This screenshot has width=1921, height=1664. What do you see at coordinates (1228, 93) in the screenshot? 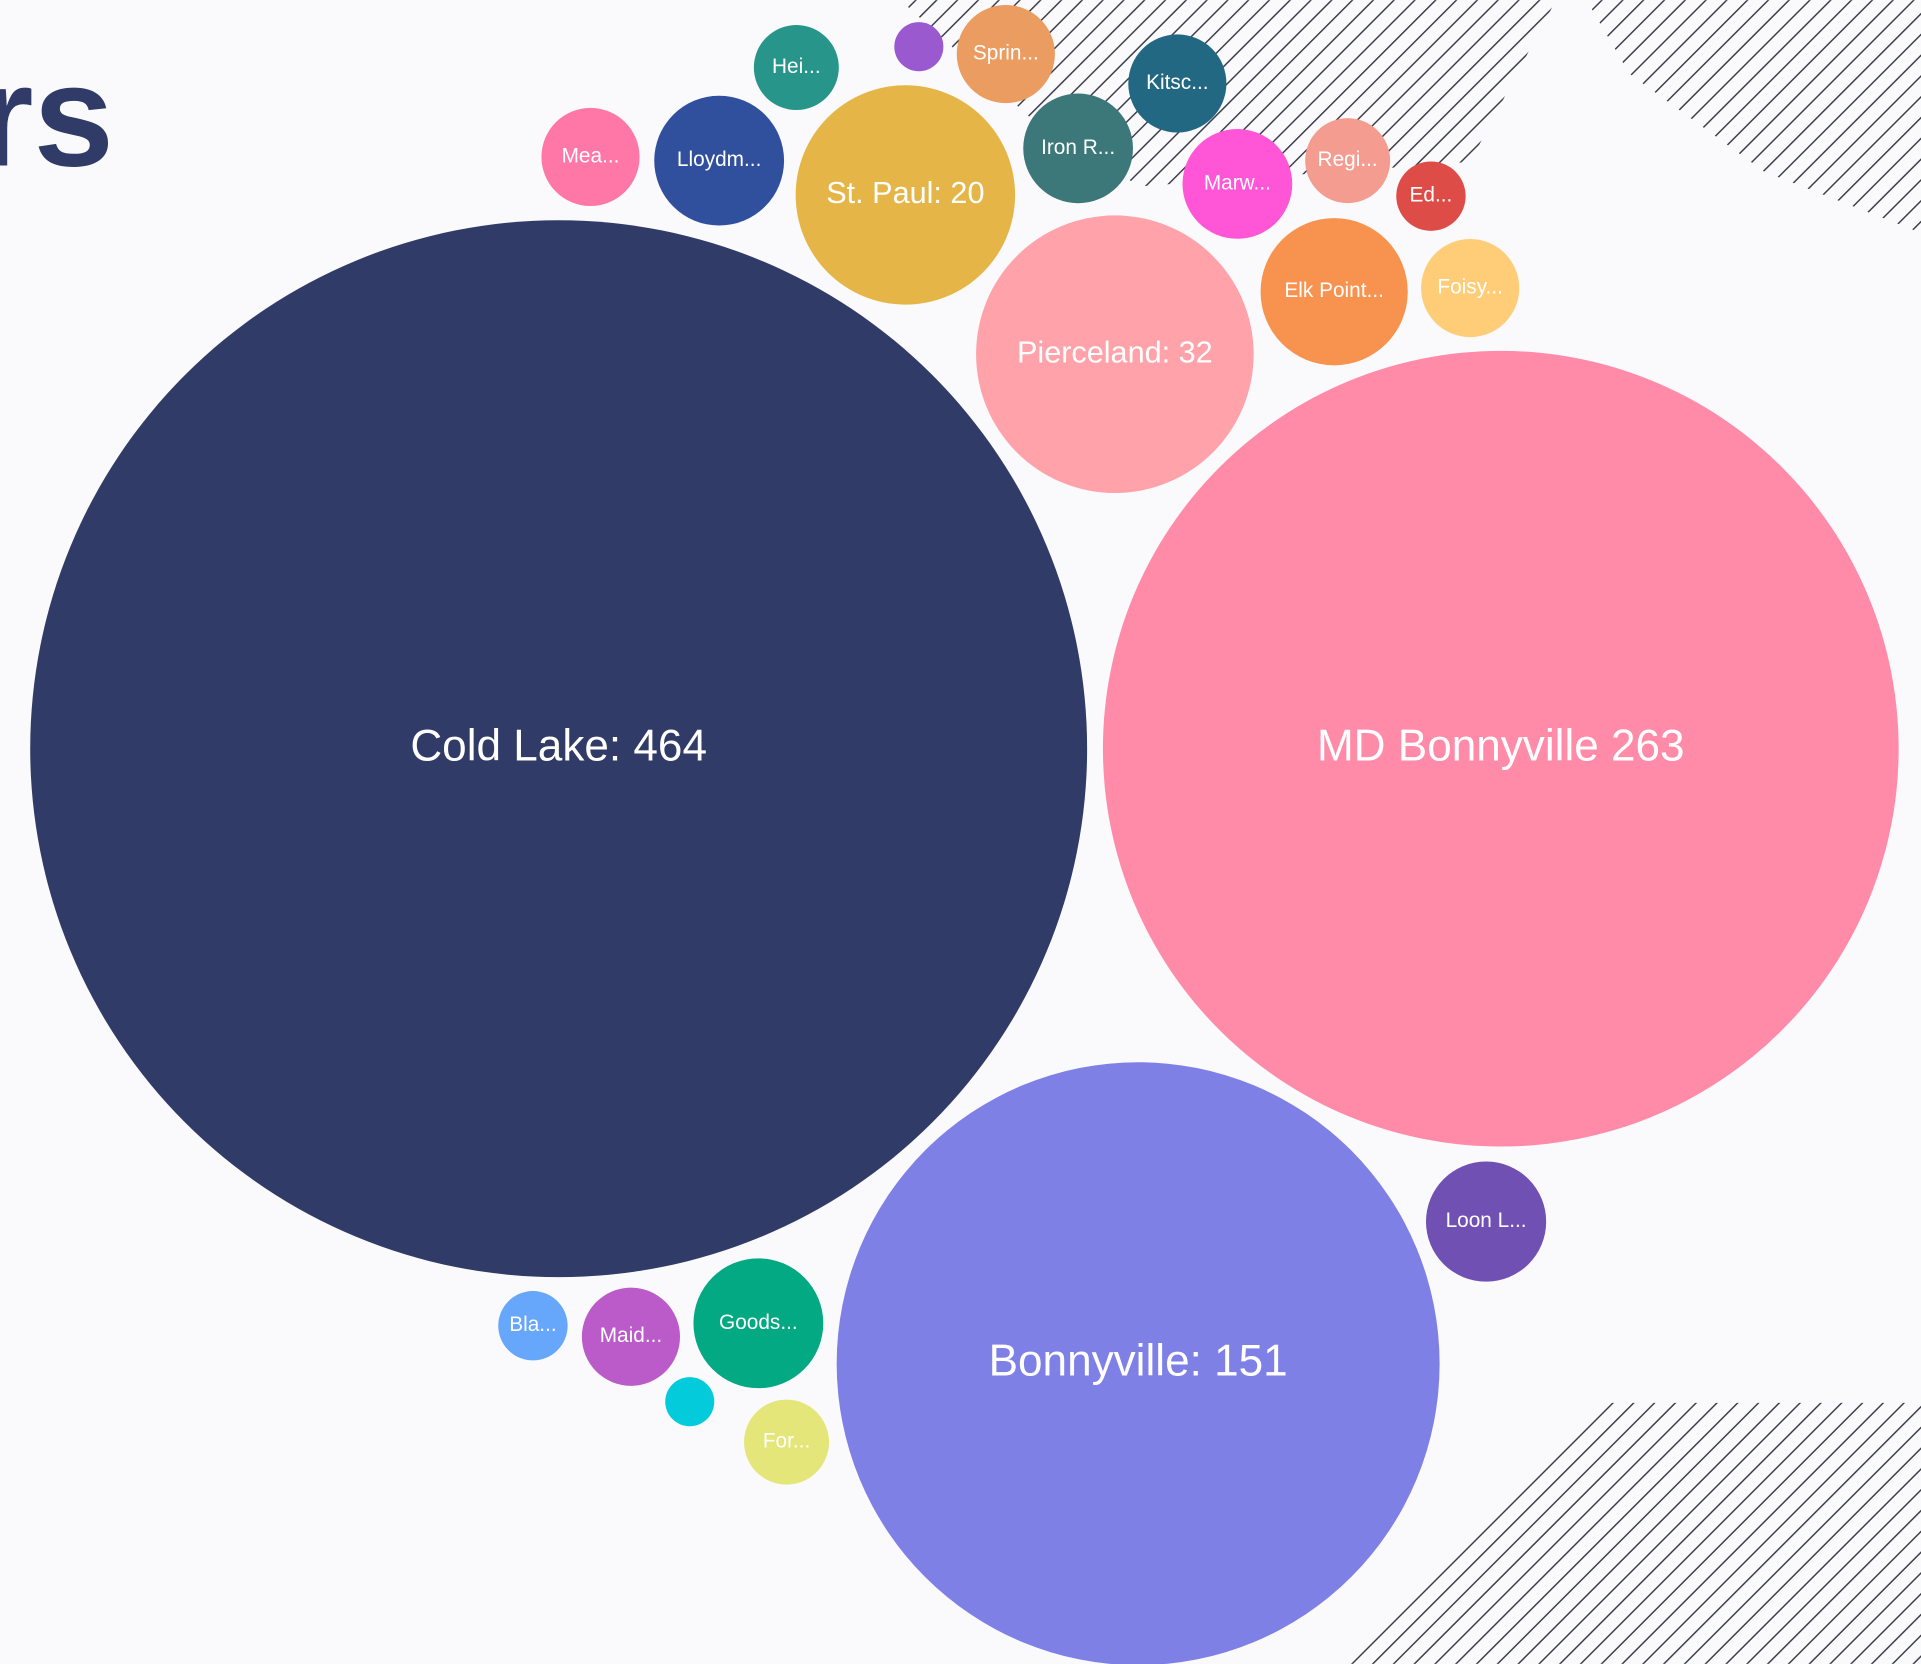
I see `hatch-top-left` at bounding box center [1228, 93].